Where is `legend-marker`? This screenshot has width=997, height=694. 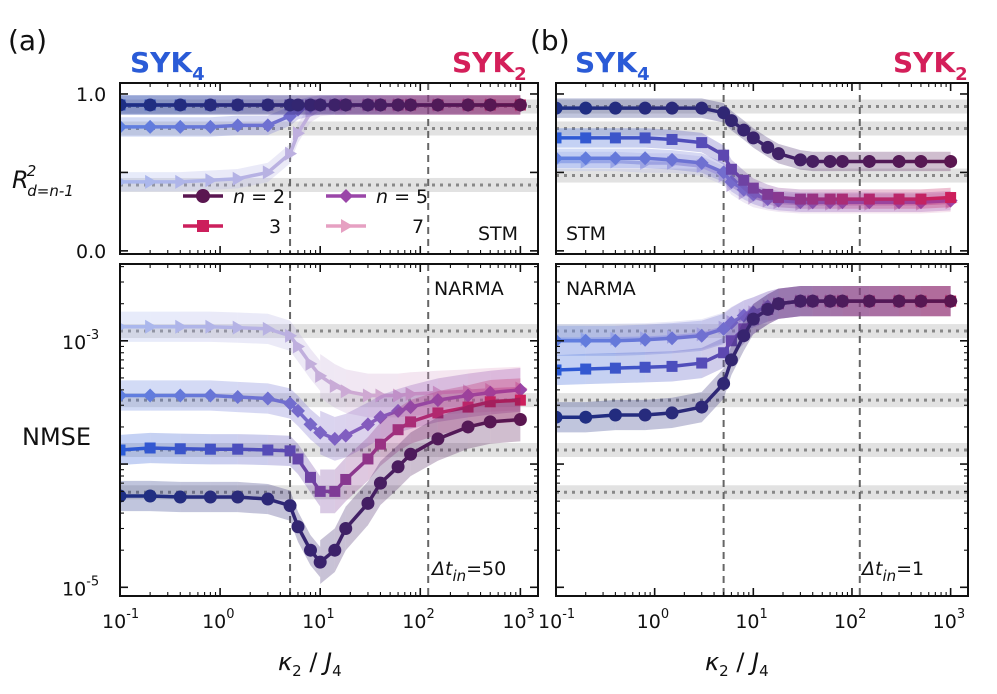 legend-marker is located at coordinates (347, 226).